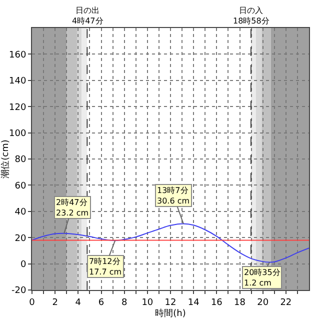 This screenshot has height=320, width=320. I want to click on y-tick-label: 60, so click(20, 186).